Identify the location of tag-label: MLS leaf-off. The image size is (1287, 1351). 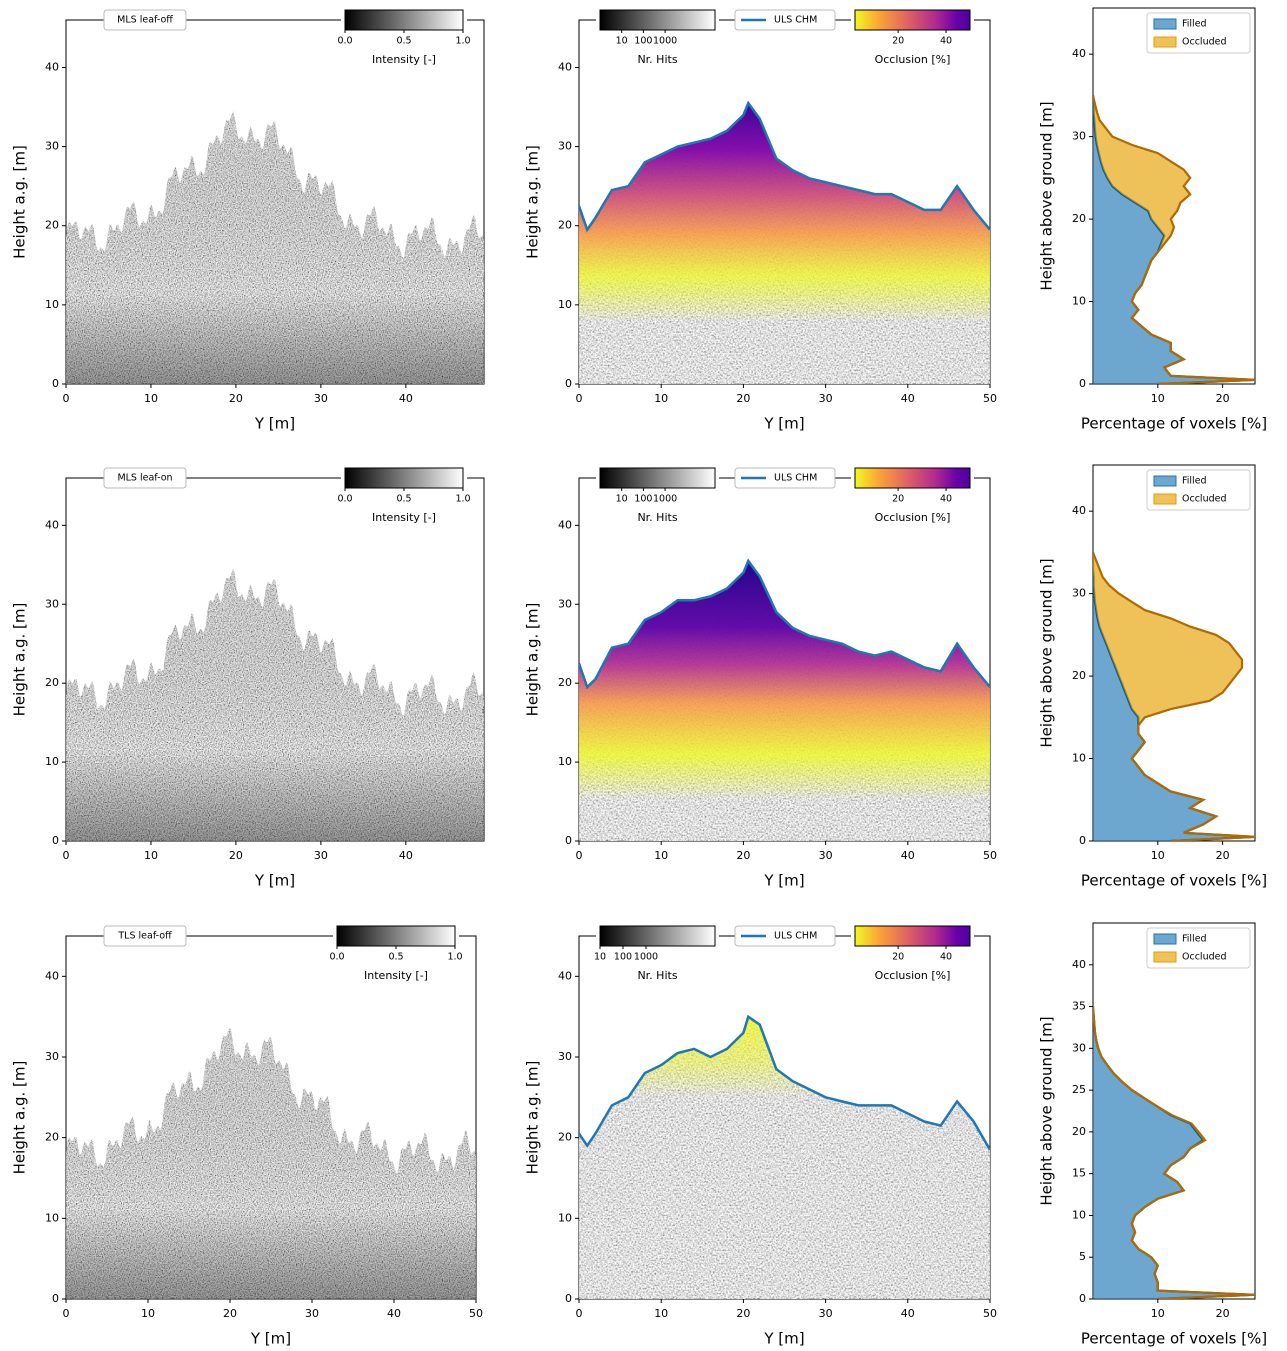
(145, 20).